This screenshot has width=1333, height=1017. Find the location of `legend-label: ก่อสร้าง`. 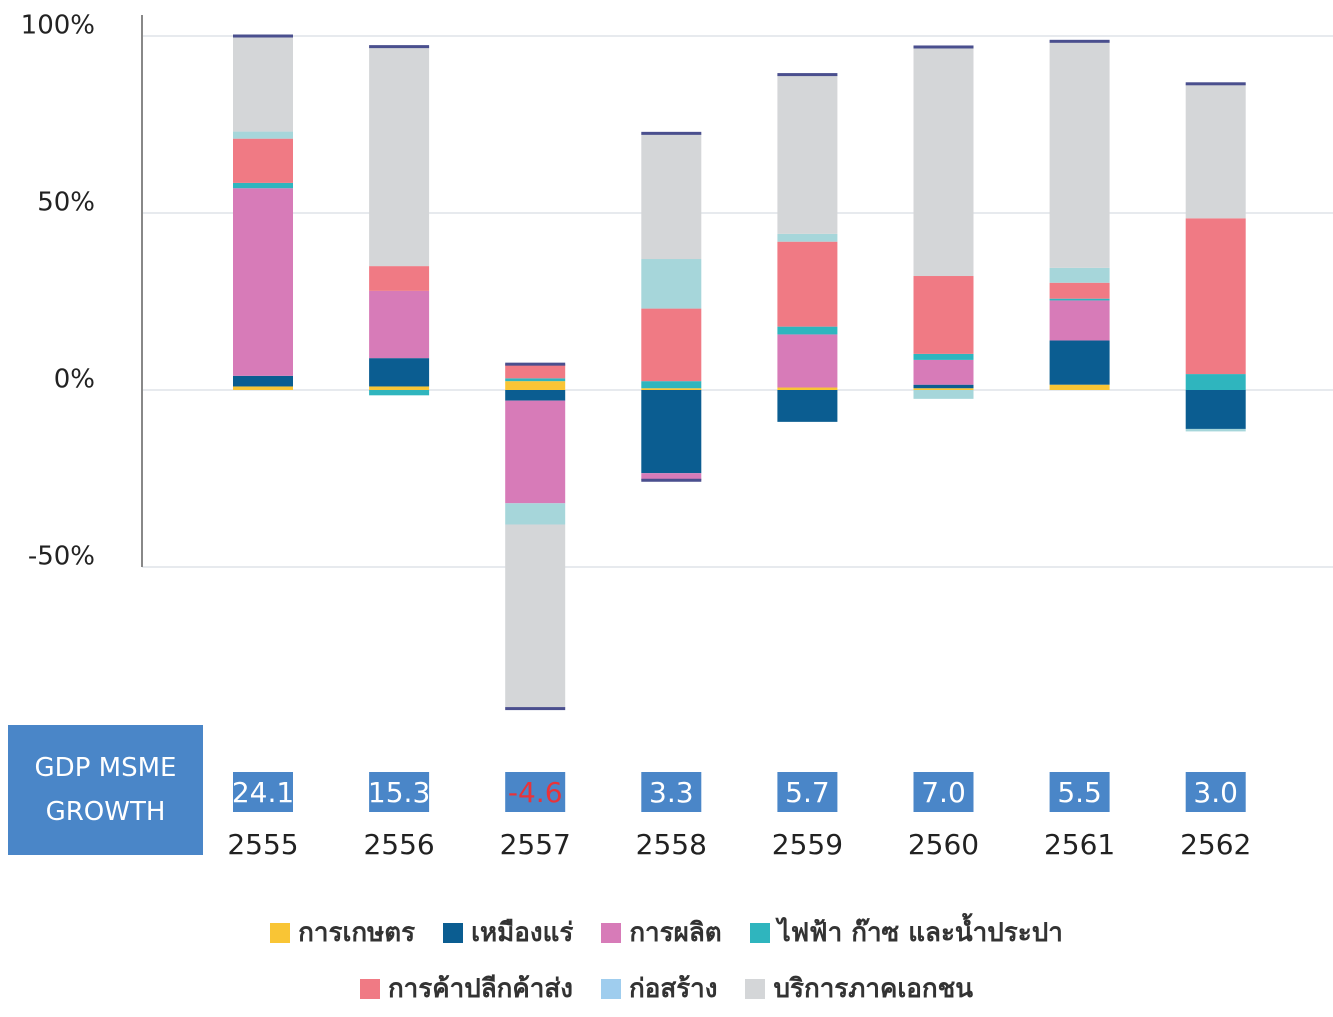

legend-label: ก่อสร้าง is located at coordinates (673, 989).